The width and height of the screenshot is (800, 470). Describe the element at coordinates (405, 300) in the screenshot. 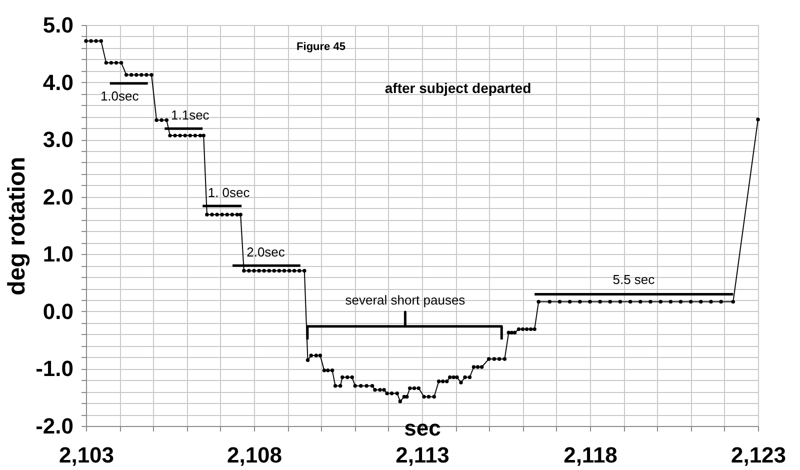

I see `annotation: several short pauses` at that location.